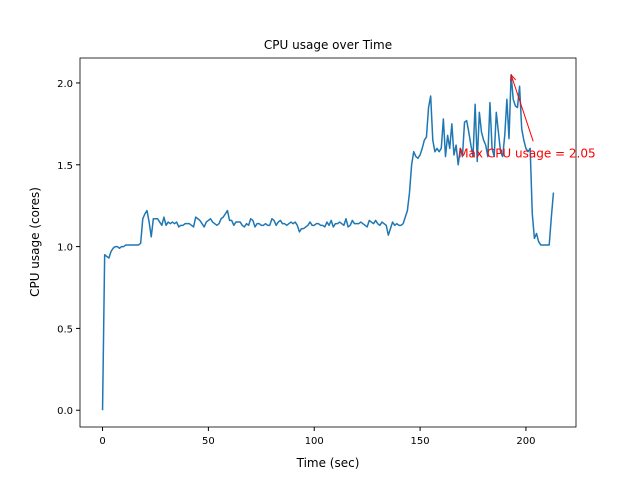 The image size is (640, 480). I want to click on chart-title: CPU usage over Time, so click(328, 45).